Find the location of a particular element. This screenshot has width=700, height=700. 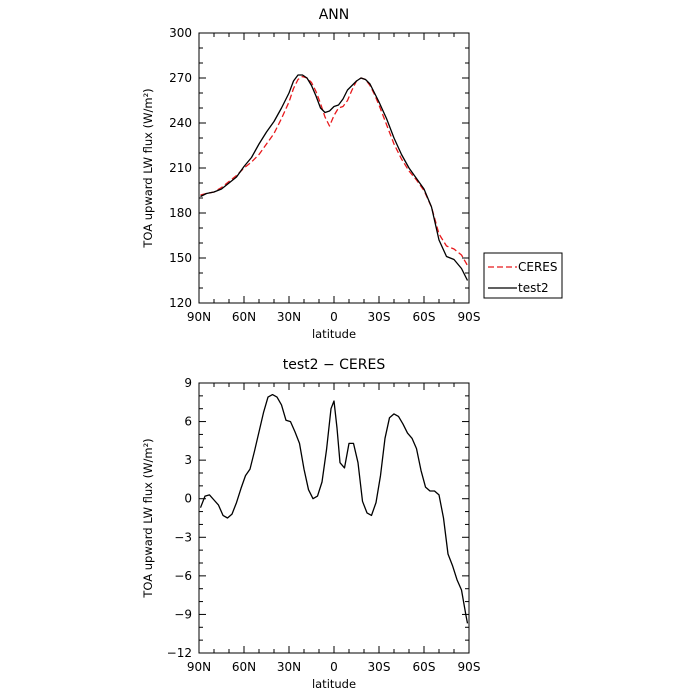

y-tick-label: 240 is located at coordinates (180, 123).